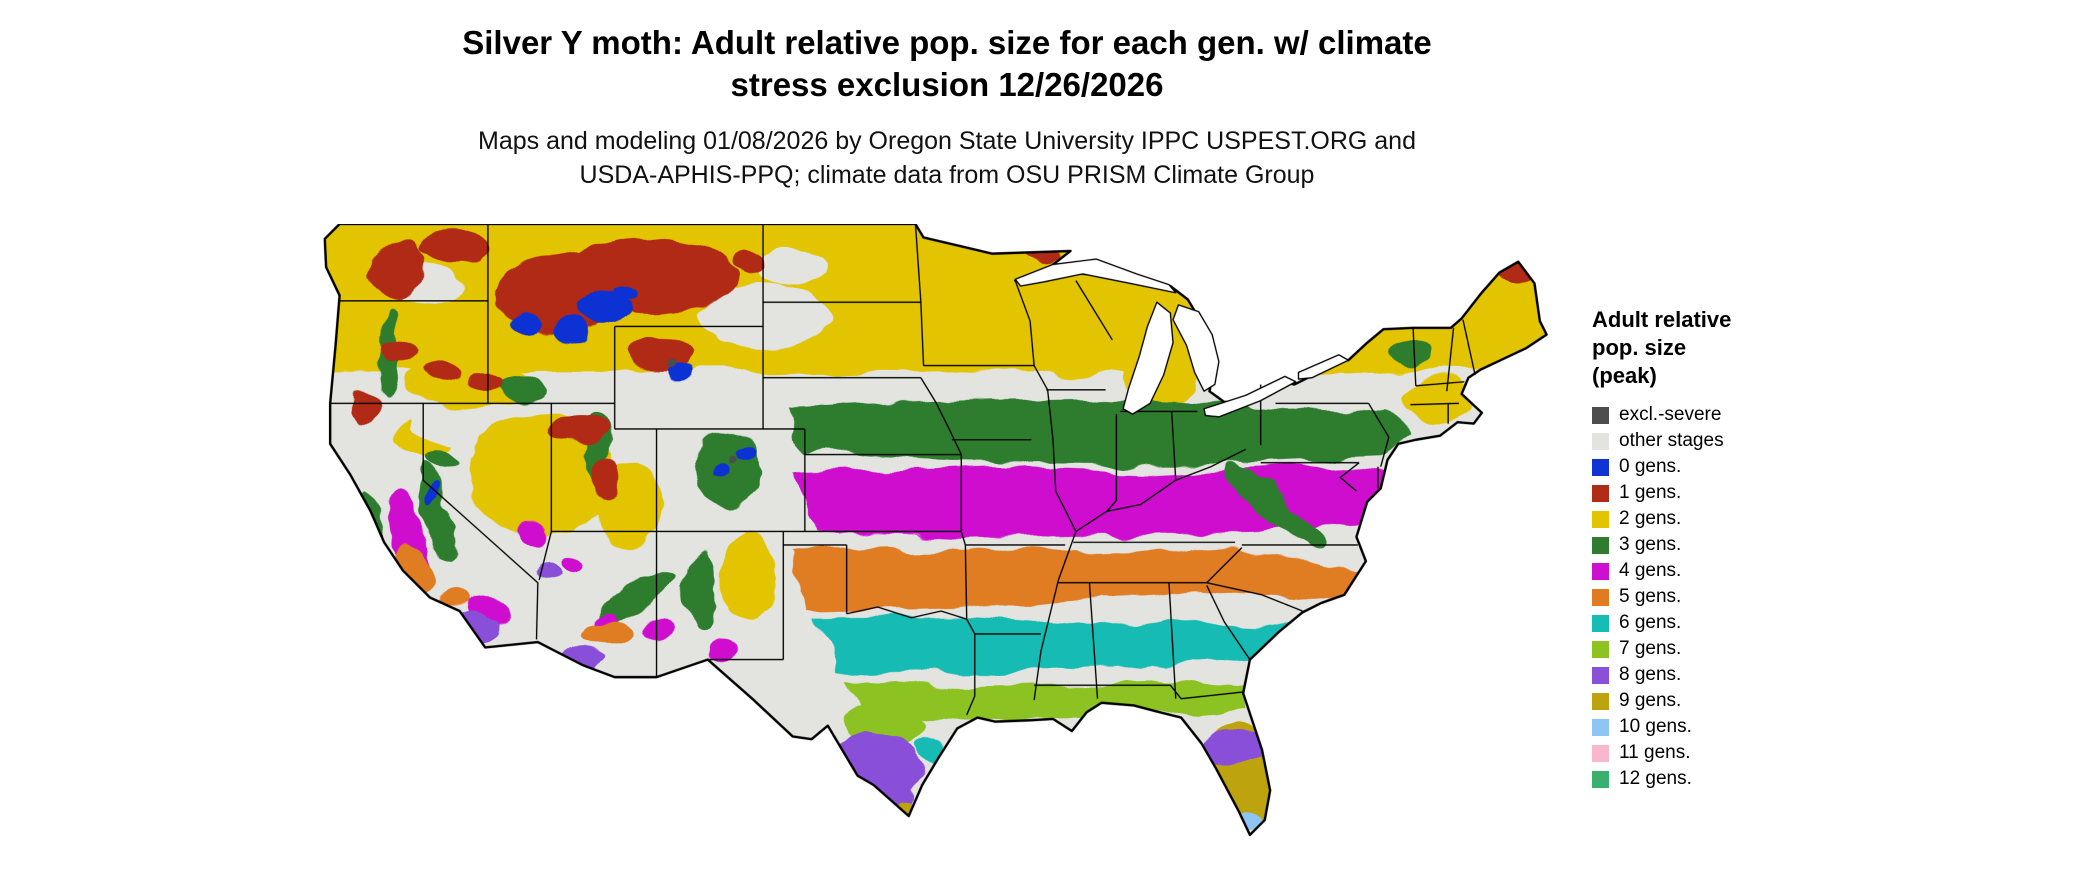 Image resolution: width=2100 pixels, height=892 pixels. I want to click on legend-label: 10 gens., so click(1655, 726).